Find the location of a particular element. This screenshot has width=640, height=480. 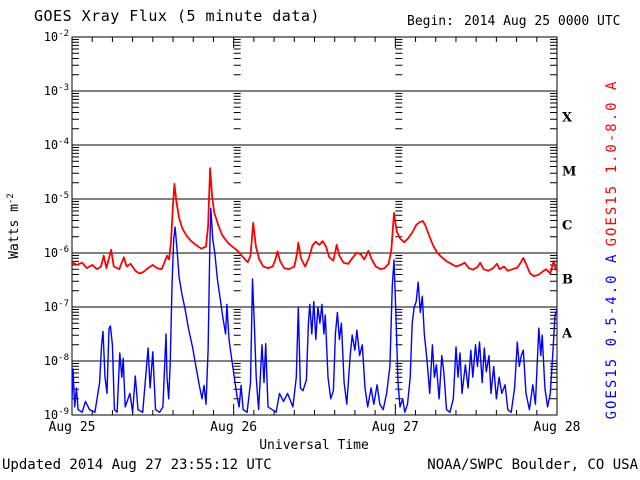

legend-long-channel: GOES15 1.0-8.0 A is located at coordinates (612, 163).